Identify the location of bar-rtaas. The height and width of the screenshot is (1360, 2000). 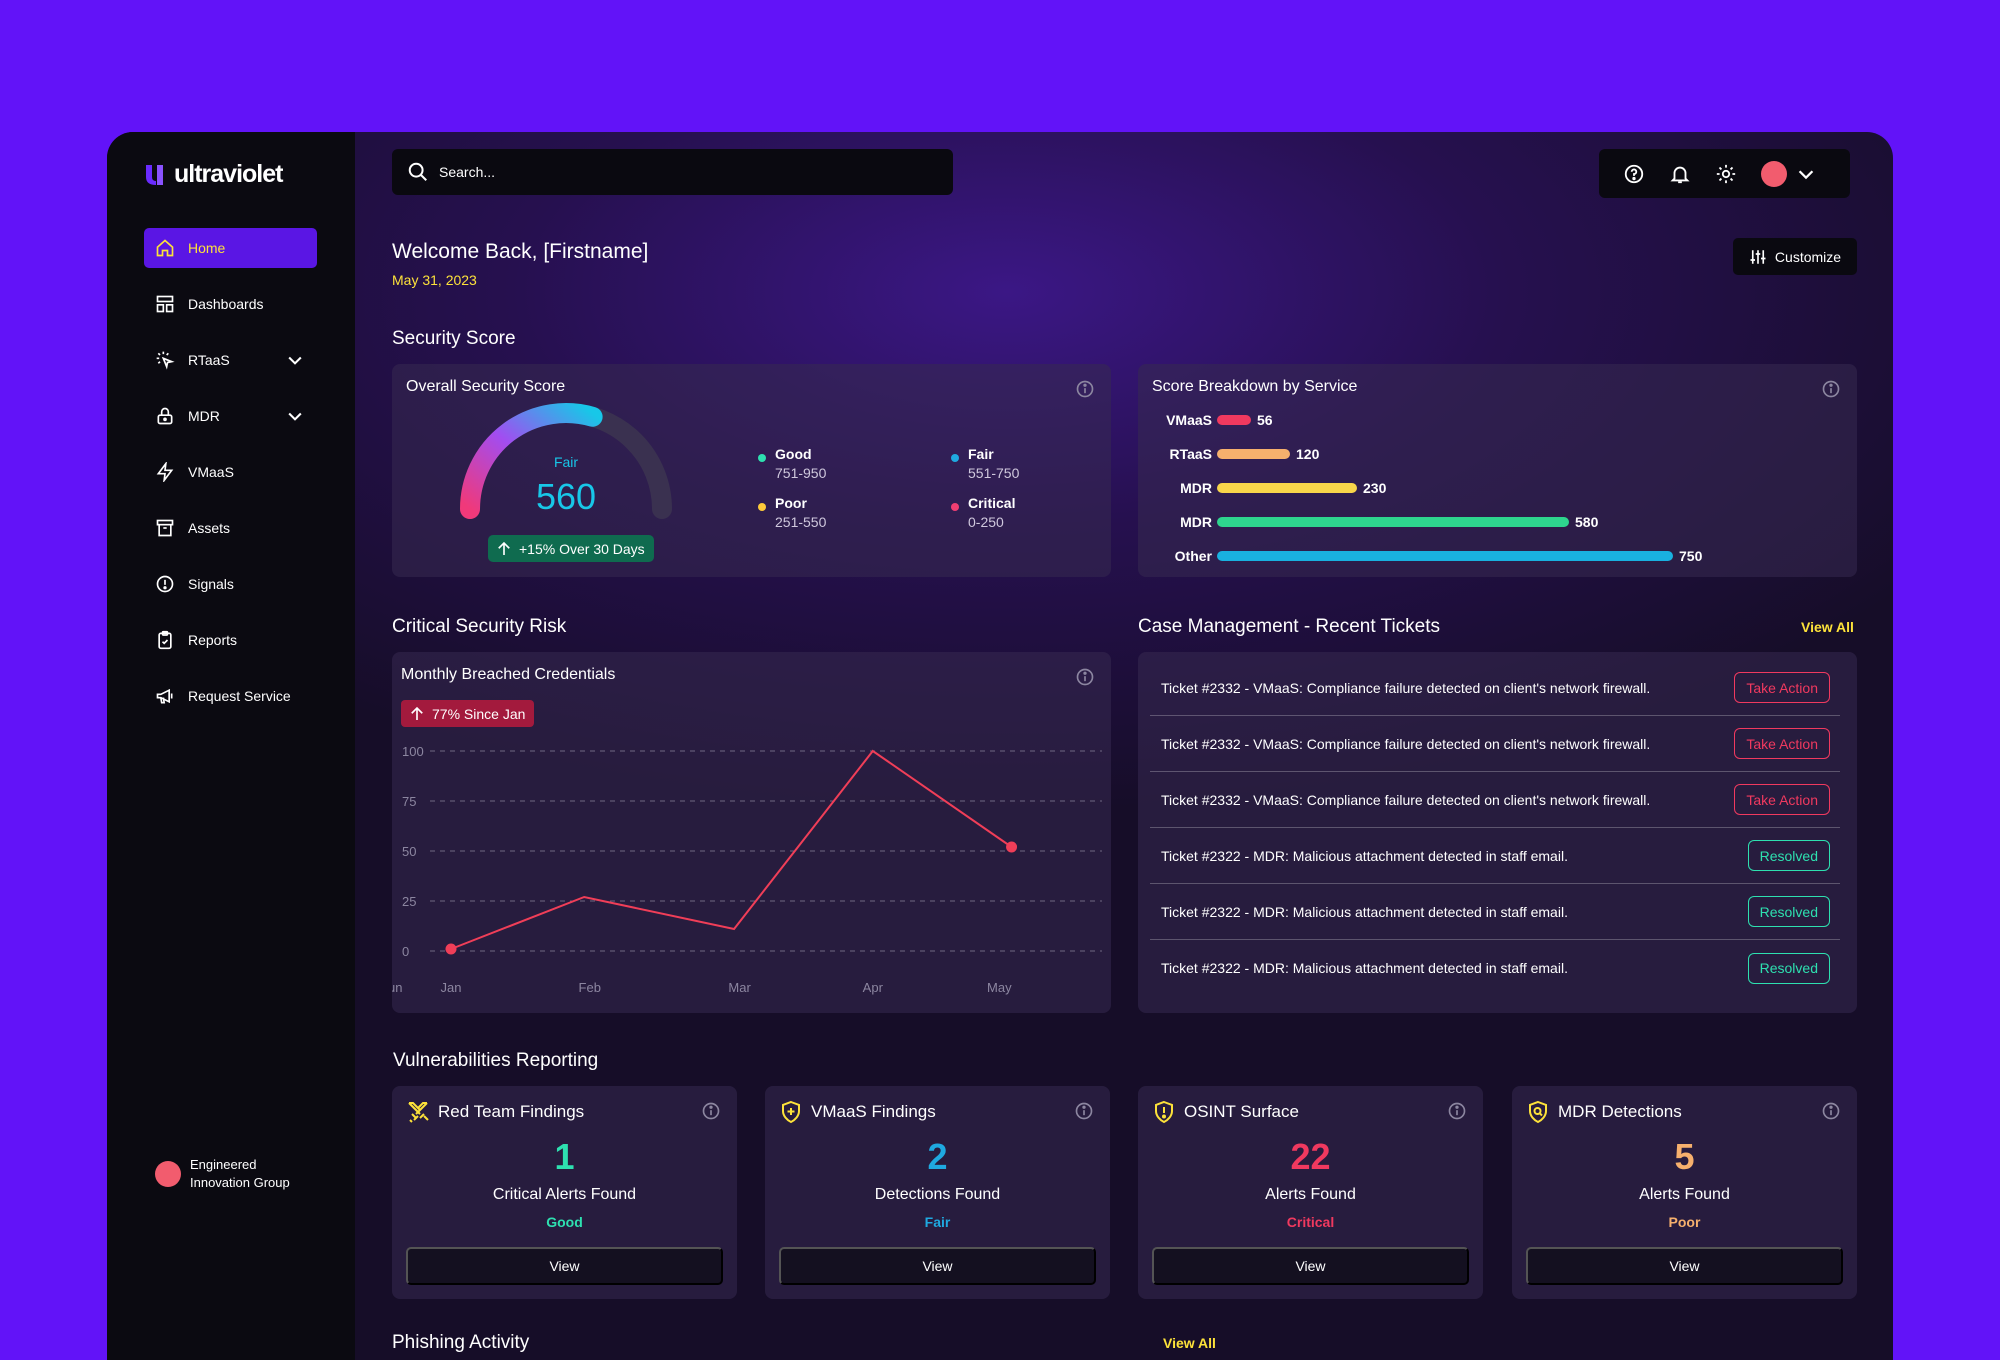
(1253, 454).